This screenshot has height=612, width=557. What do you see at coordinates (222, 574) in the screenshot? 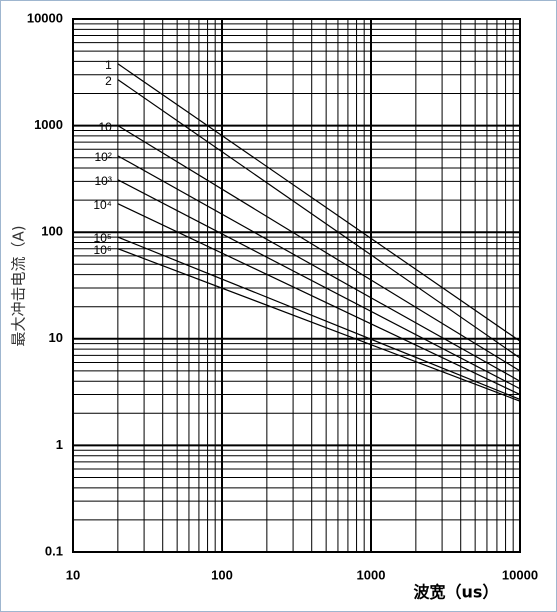
I see `x-tick-label: 100` at bounding box center [222, 574].